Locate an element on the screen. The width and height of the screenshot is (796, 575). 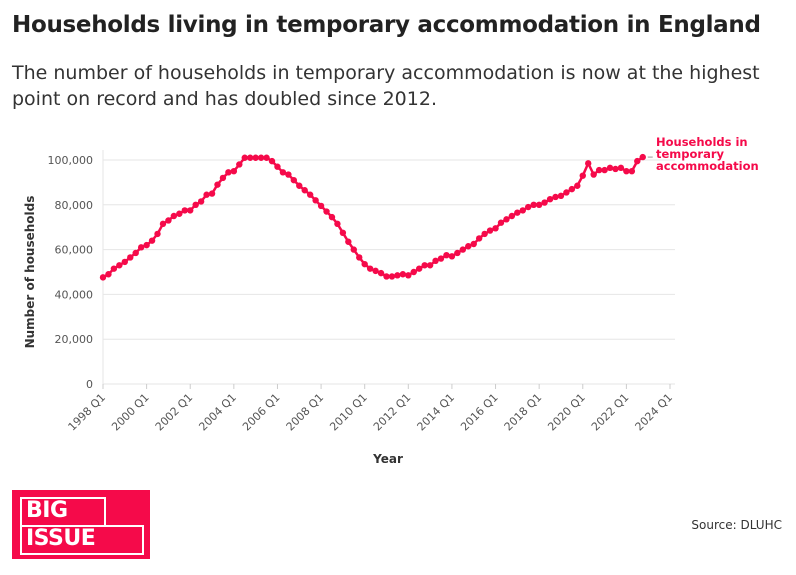
x-tick-label: 2002 Q1 is located at coordinates (174, 412).